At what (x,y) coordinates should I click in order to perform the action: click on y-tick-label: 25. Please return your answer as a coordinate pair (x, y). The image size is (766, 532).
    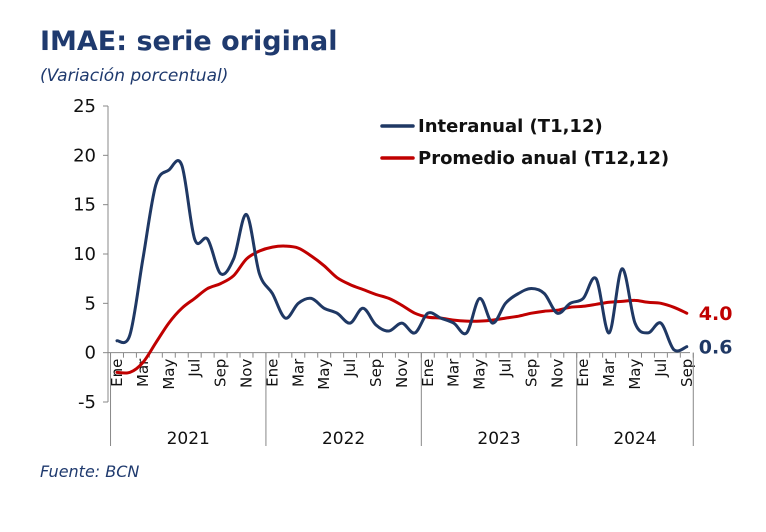
    Looking at the image, I should click on (84, 106).